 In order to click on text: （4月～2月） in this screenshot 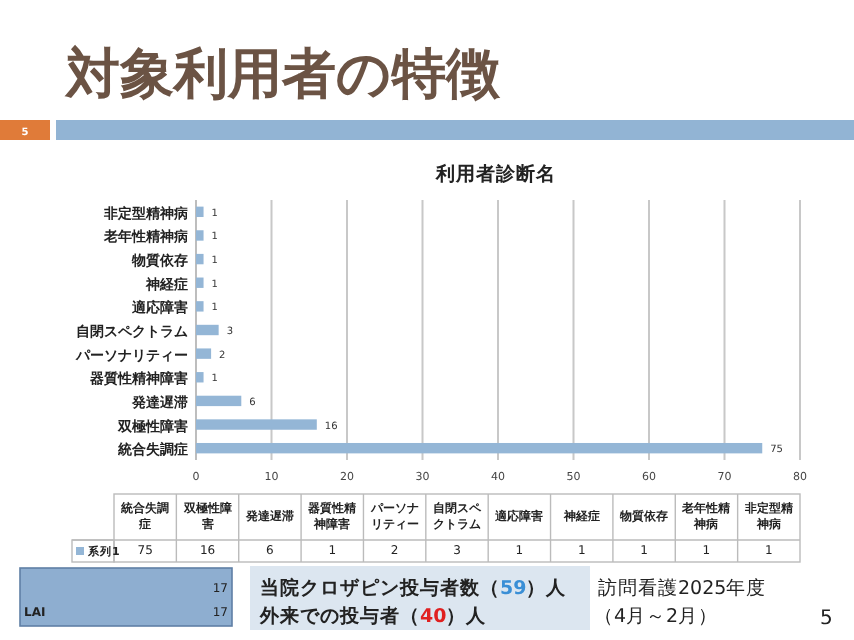, I will do `click(656, 617)`.